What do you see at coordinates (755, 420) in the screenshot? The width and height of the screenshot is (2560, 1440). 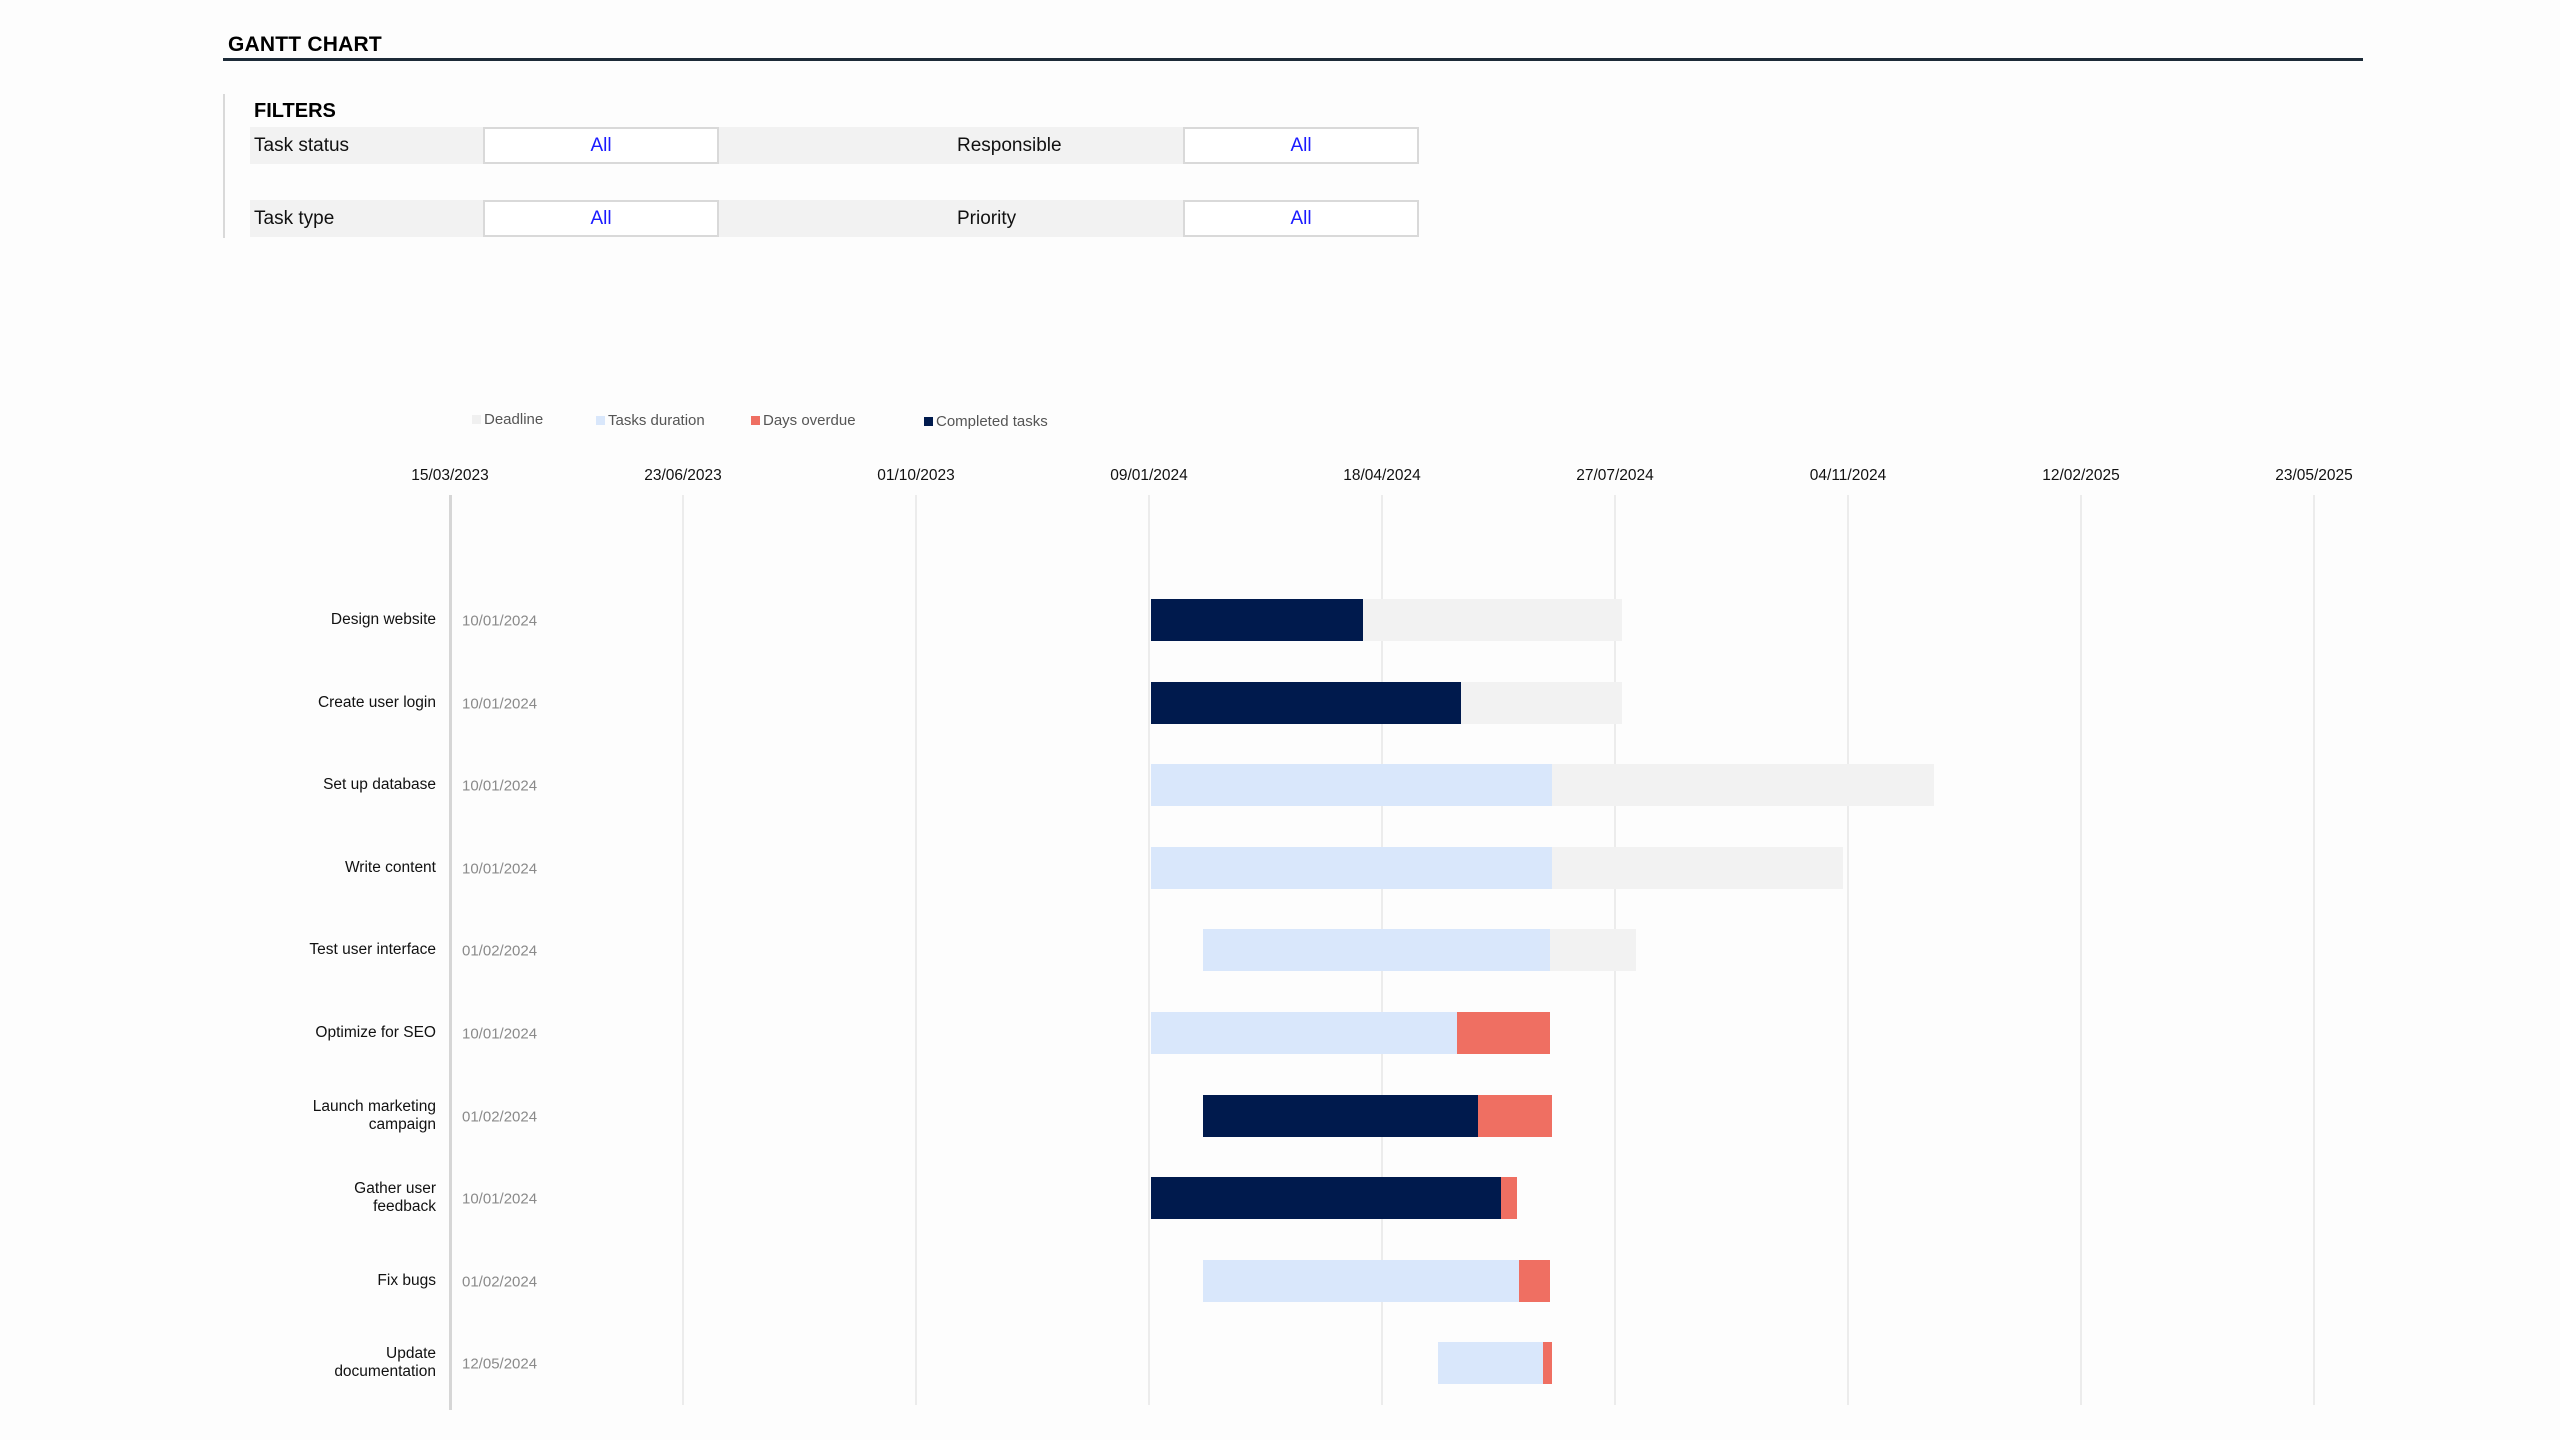 I see `legend-swatch-days-overdue` at bounding box center [755, 420].